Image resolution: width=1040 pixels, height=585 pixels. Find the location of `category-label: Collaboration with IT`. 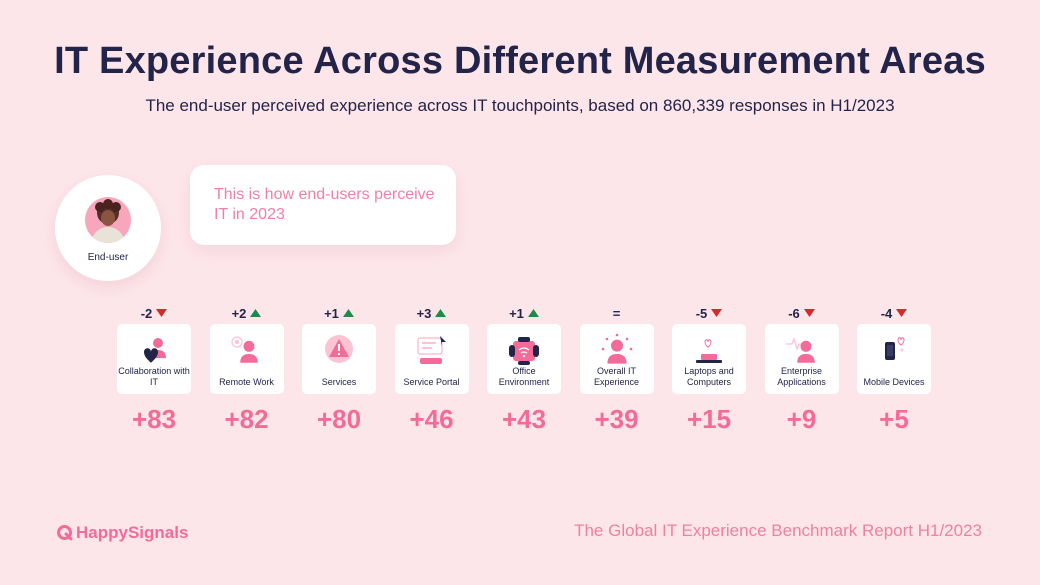

category-label: Collaboration with IT is located at coordinates (154, 376).